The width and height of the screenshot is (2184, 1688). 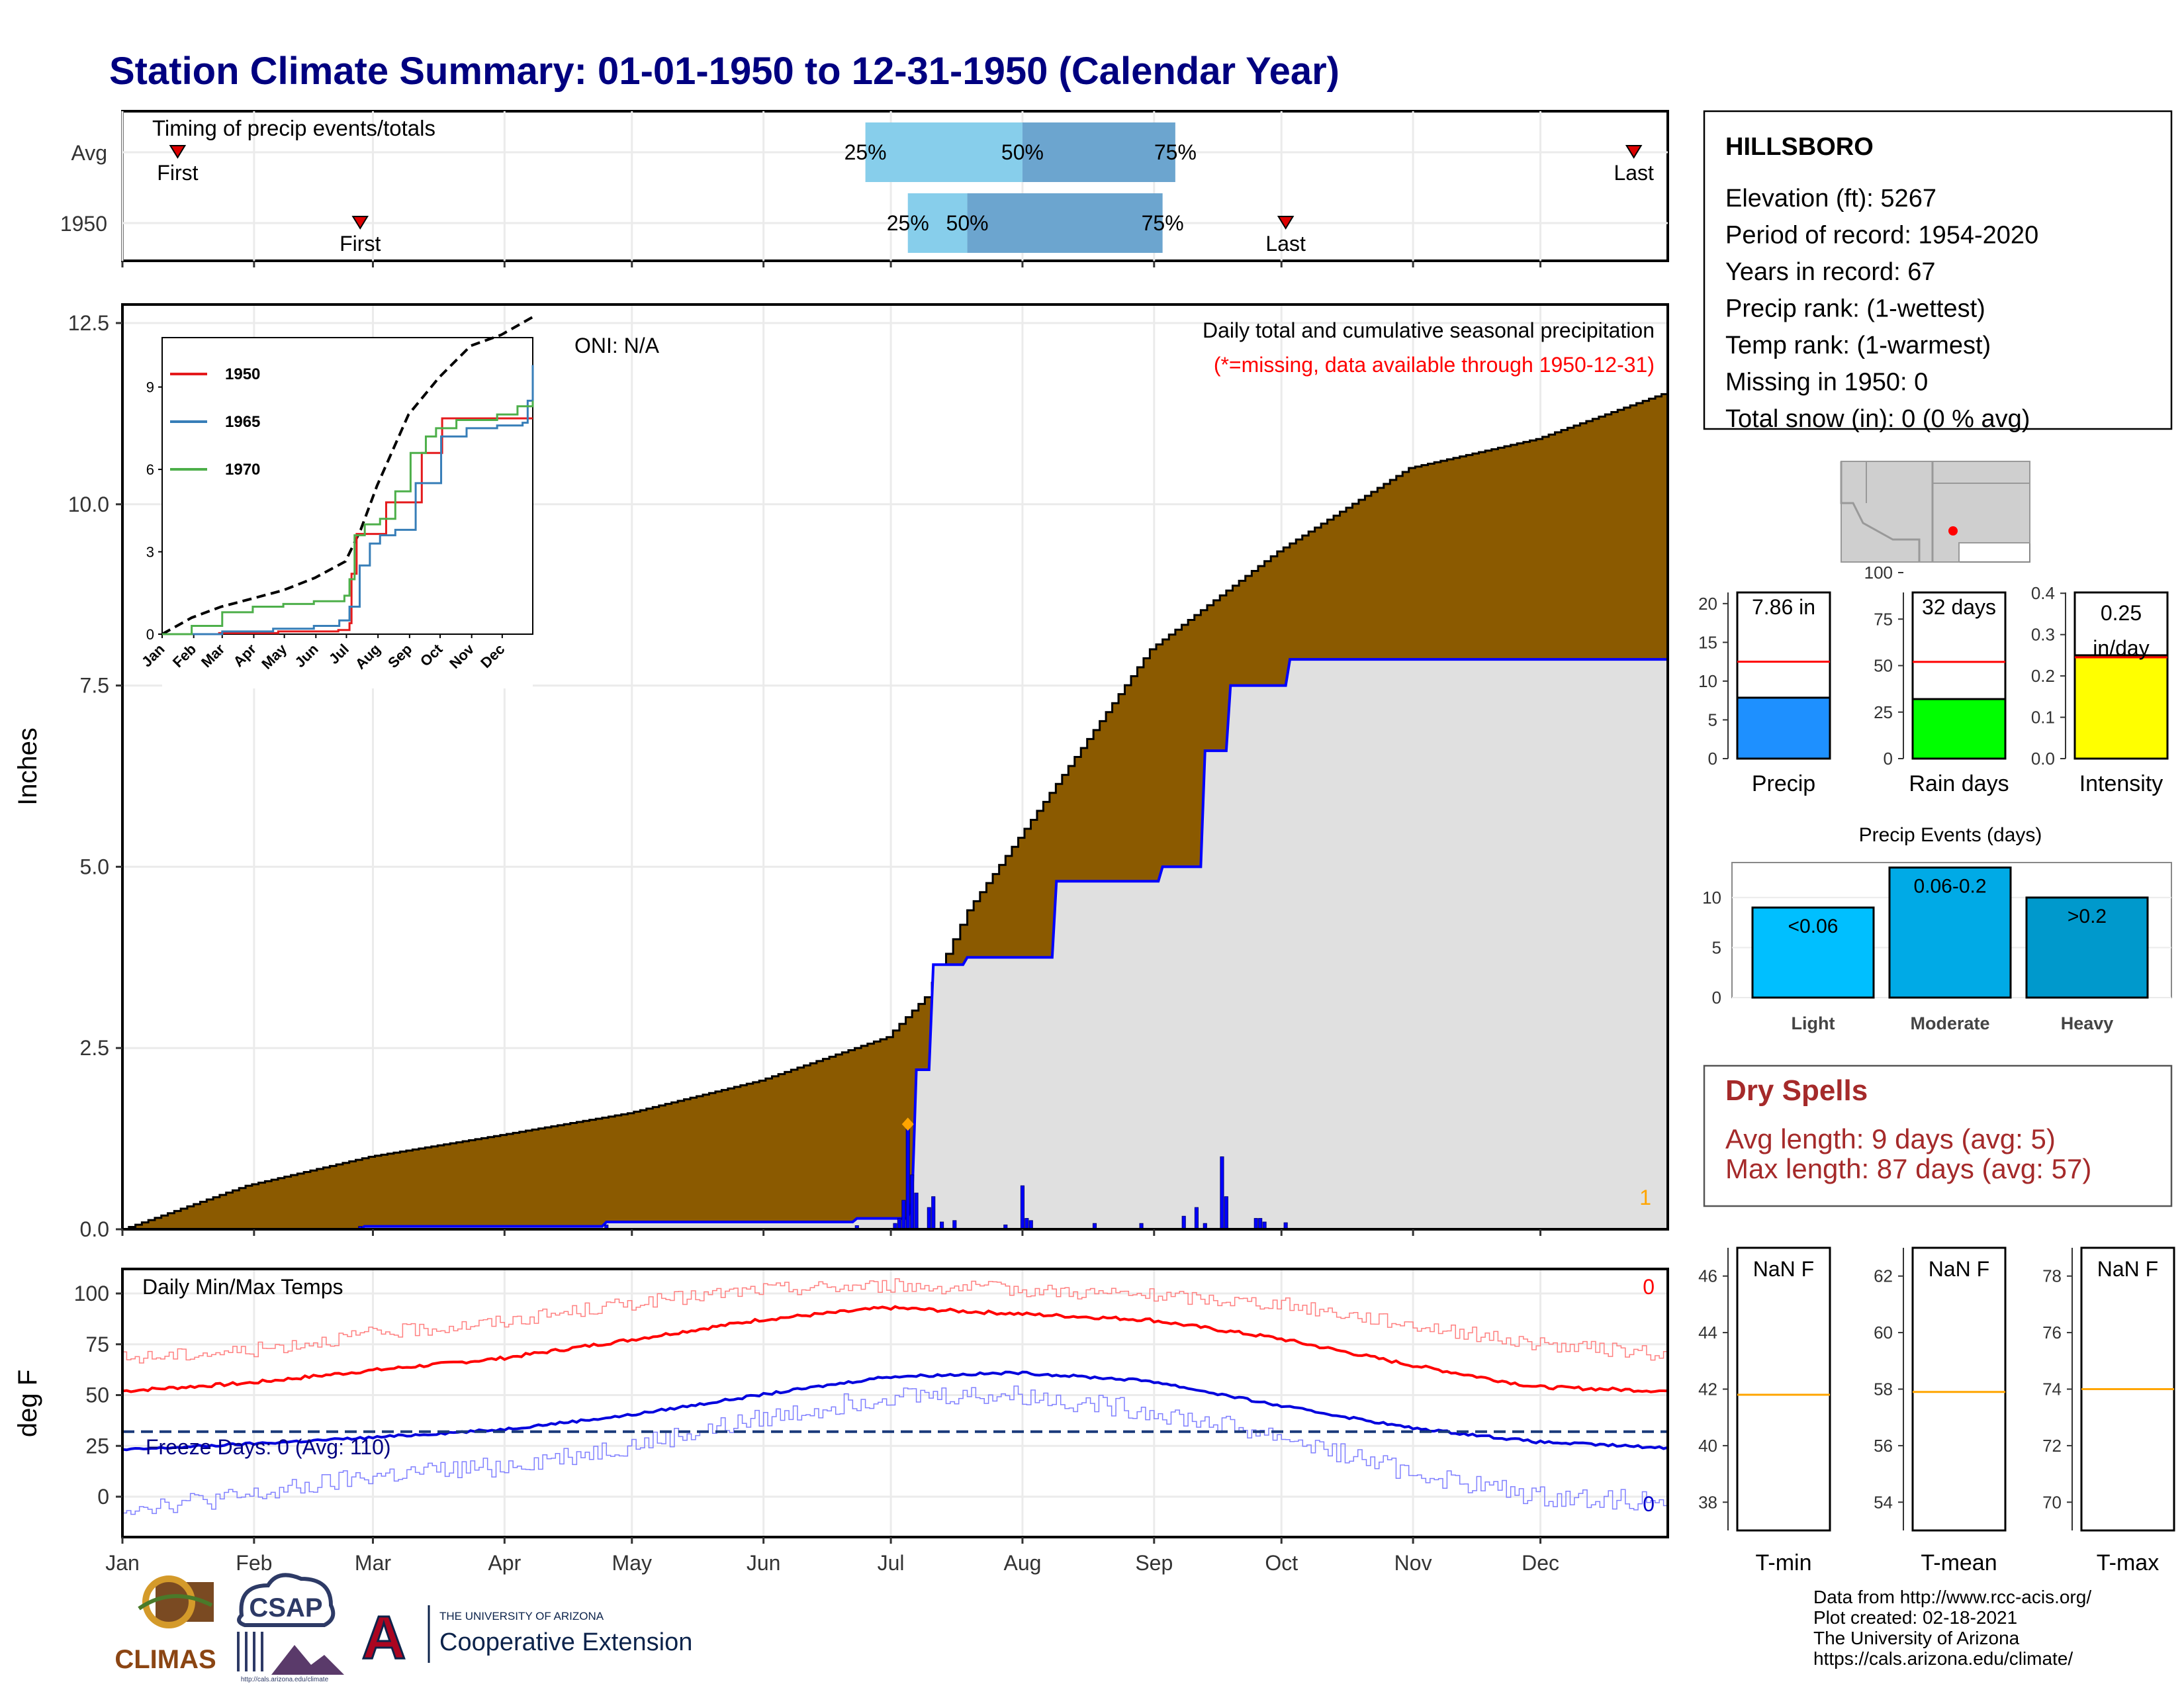 I want to click on inset-legend-label: 1950, so click(x=242, y=374).